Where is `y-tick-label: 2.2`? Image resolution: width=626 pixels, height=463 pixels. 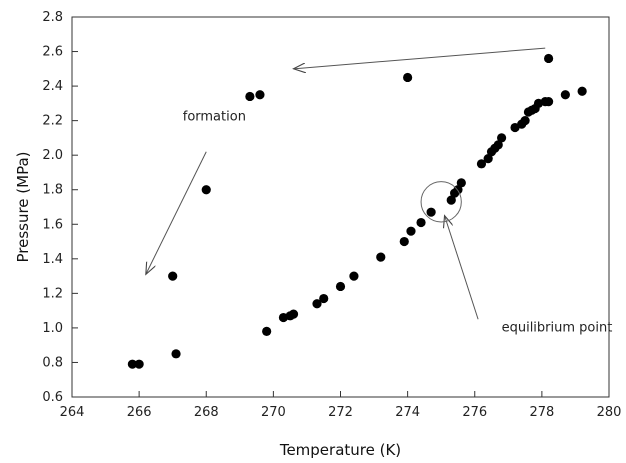
y-tick-label: 2.2 is located at coordinates (52, 121).